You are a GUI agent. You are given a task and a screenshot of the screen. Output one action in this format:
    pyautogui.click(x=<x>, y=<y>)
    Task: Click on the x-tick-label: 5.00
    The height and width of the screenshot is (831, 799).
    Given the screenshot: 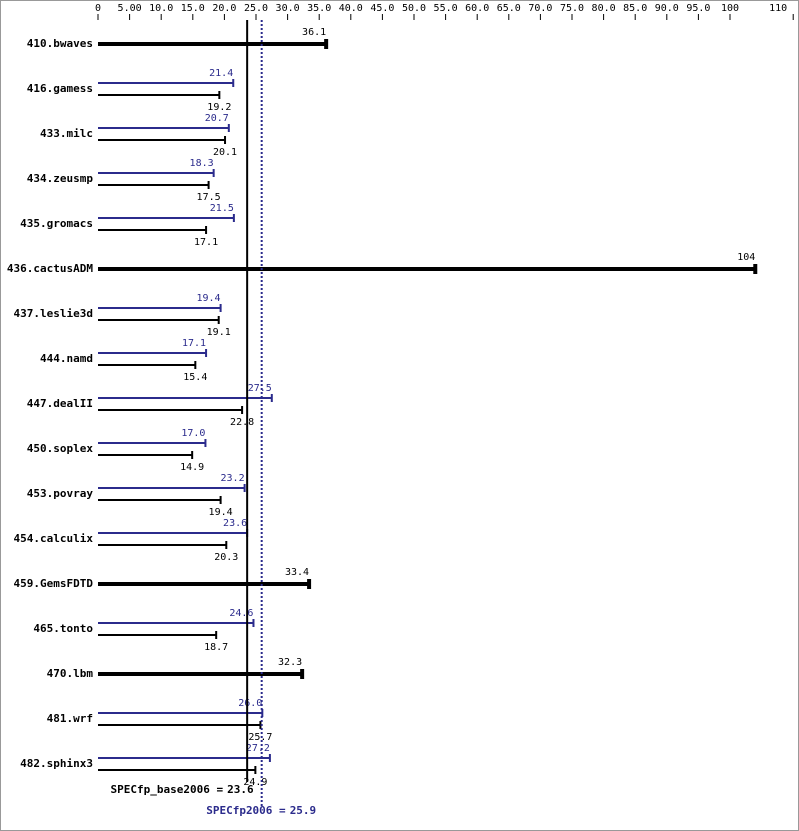 What is the action you would take?
    pyautogui.click(x=130, y=8)
    